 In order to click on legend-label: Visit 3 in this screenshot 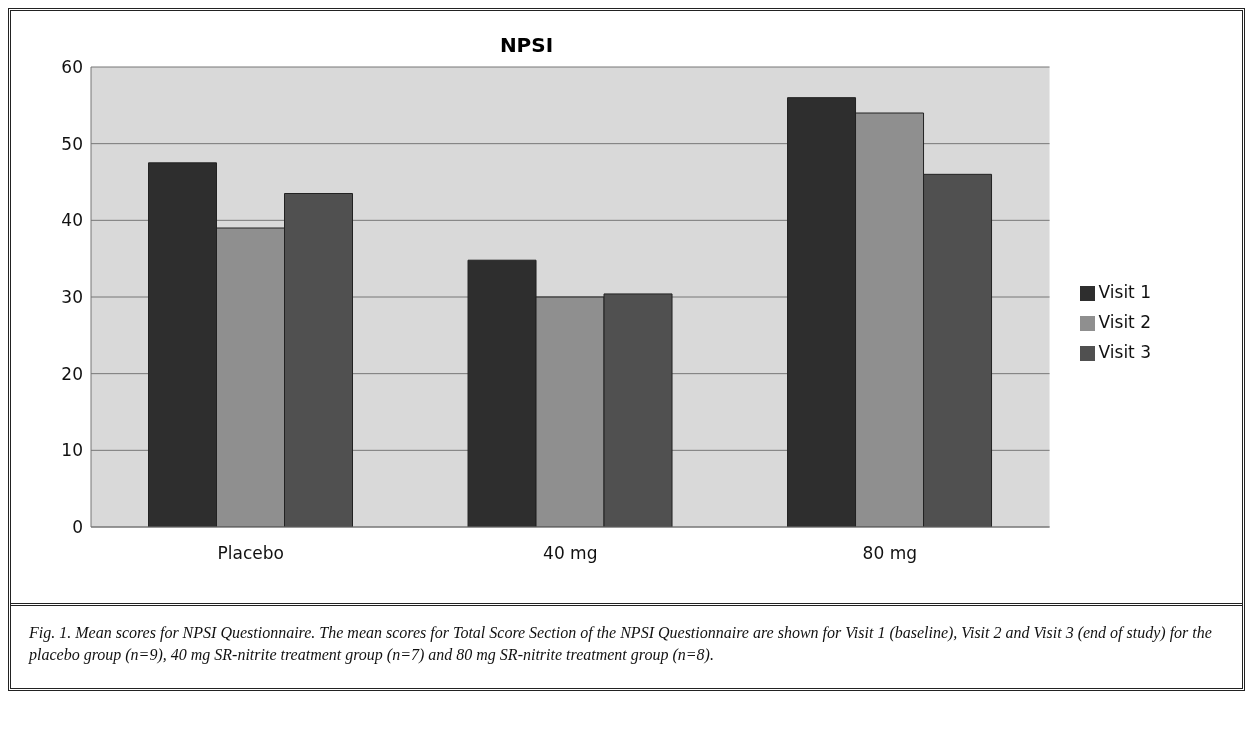, I will do `click(1124, 352)`.